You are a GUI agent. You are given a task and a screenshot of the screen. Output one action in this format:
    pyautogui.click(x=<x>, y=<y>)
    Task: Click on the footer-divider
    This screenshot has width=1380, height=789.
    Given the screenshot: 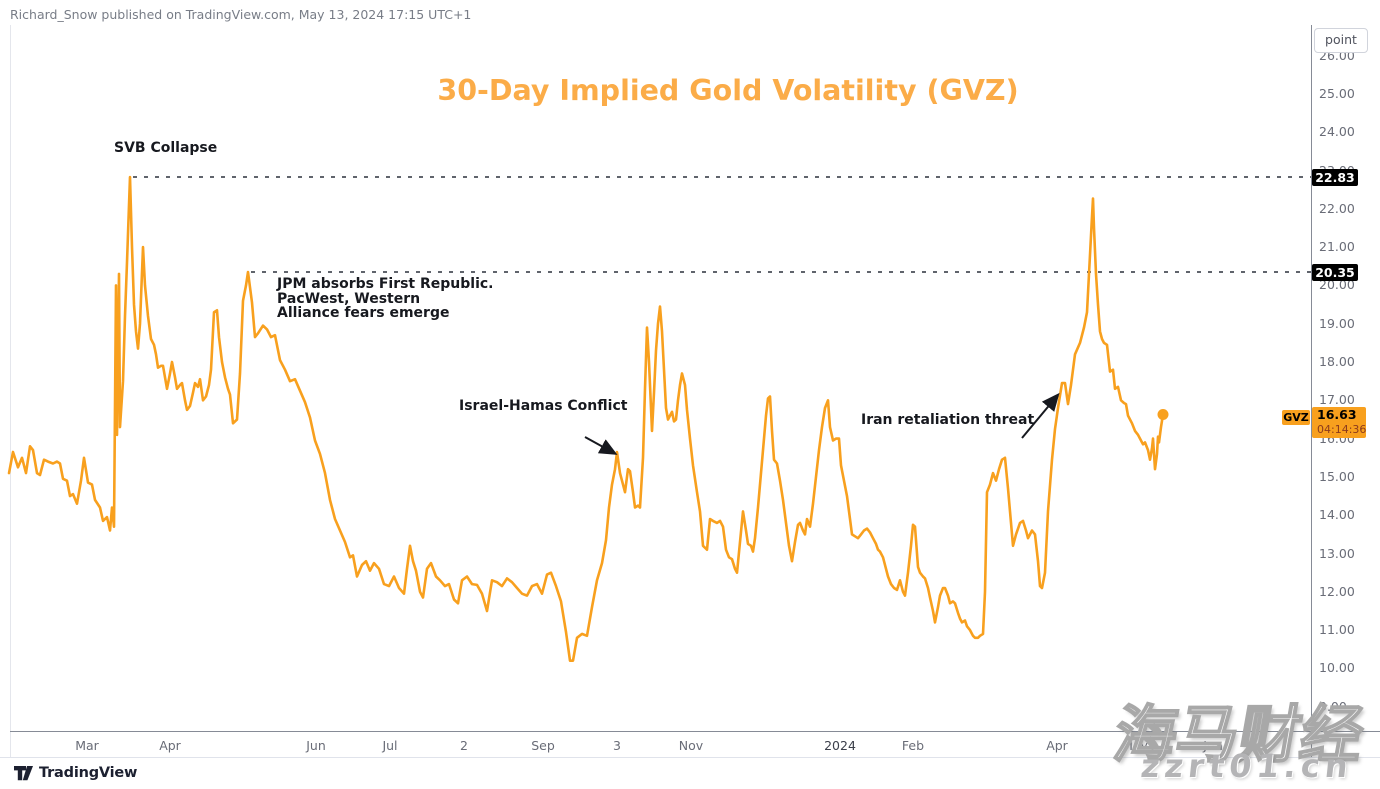 What is the action you would take?
    pyautogui.click(x=690, y=757)
    